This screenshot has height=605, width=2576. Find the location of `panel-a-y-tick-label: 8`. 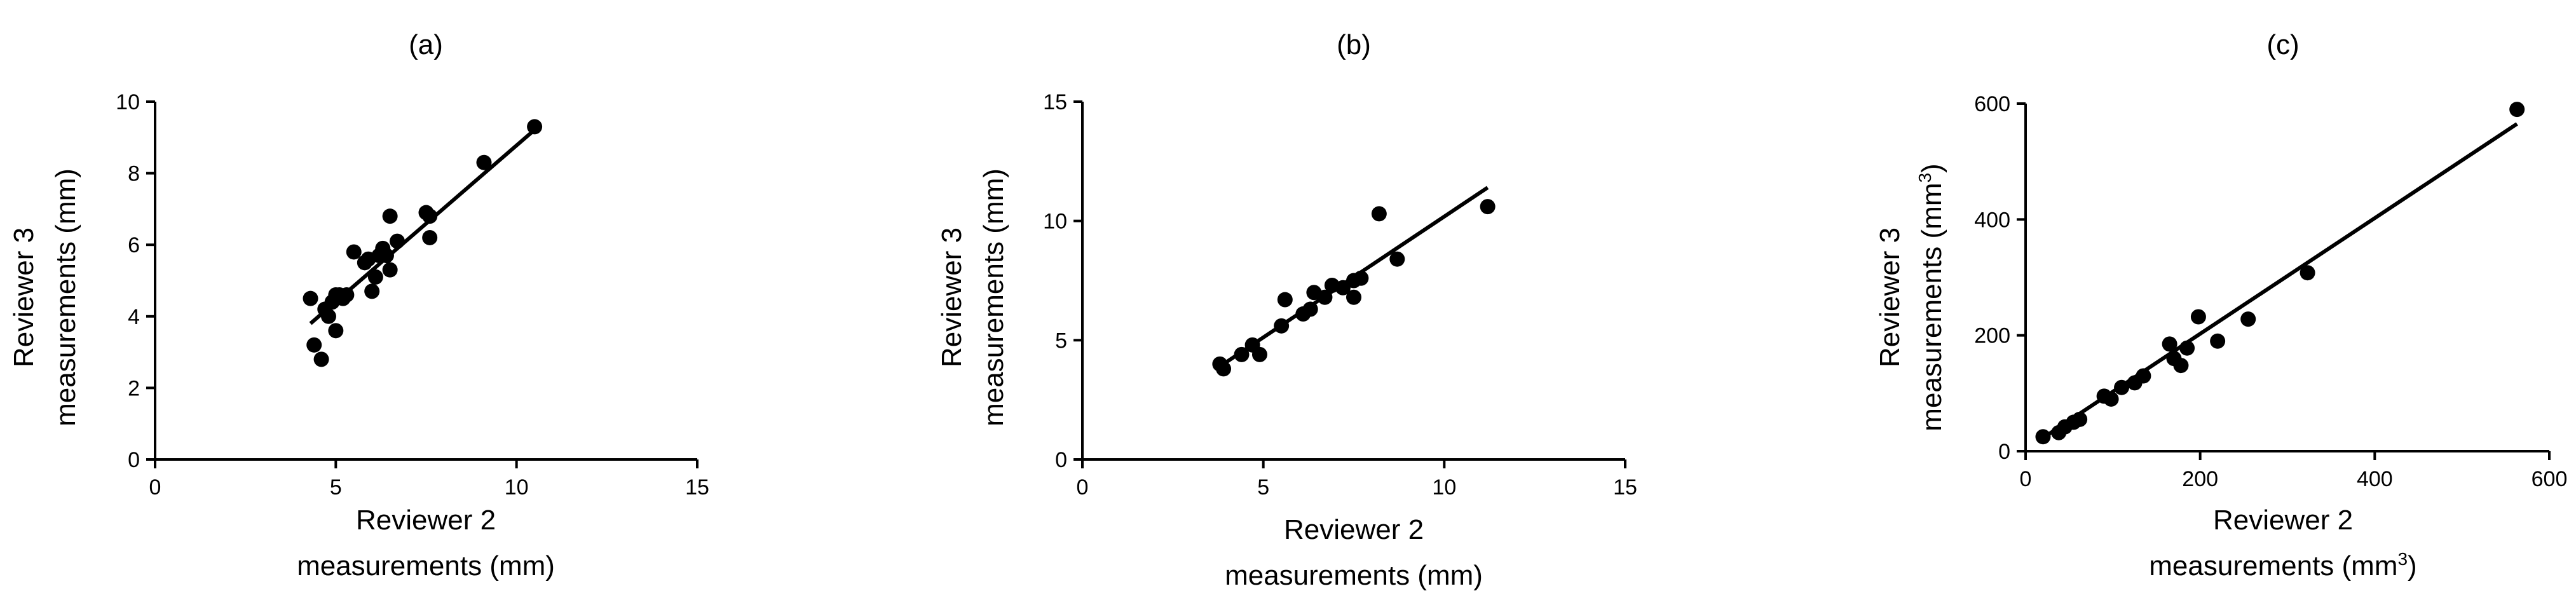

panel-a-y-tick-label: 8 is located at coordinates (134, 174).